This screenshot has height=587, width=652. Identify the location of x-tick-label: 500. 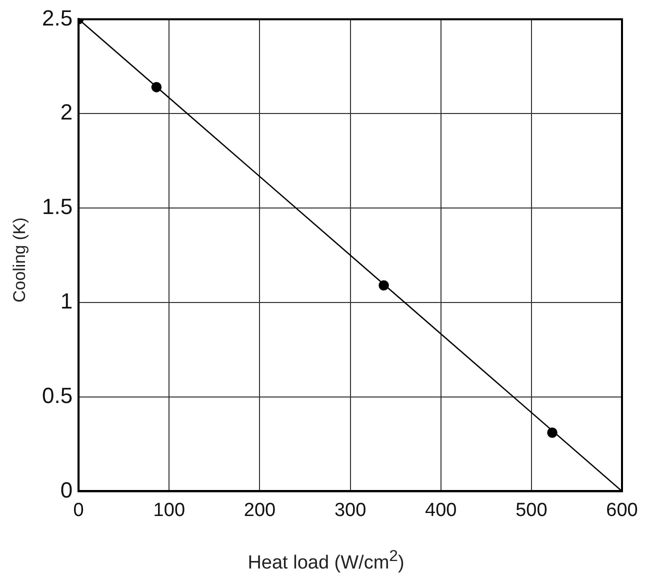
(532, 510).